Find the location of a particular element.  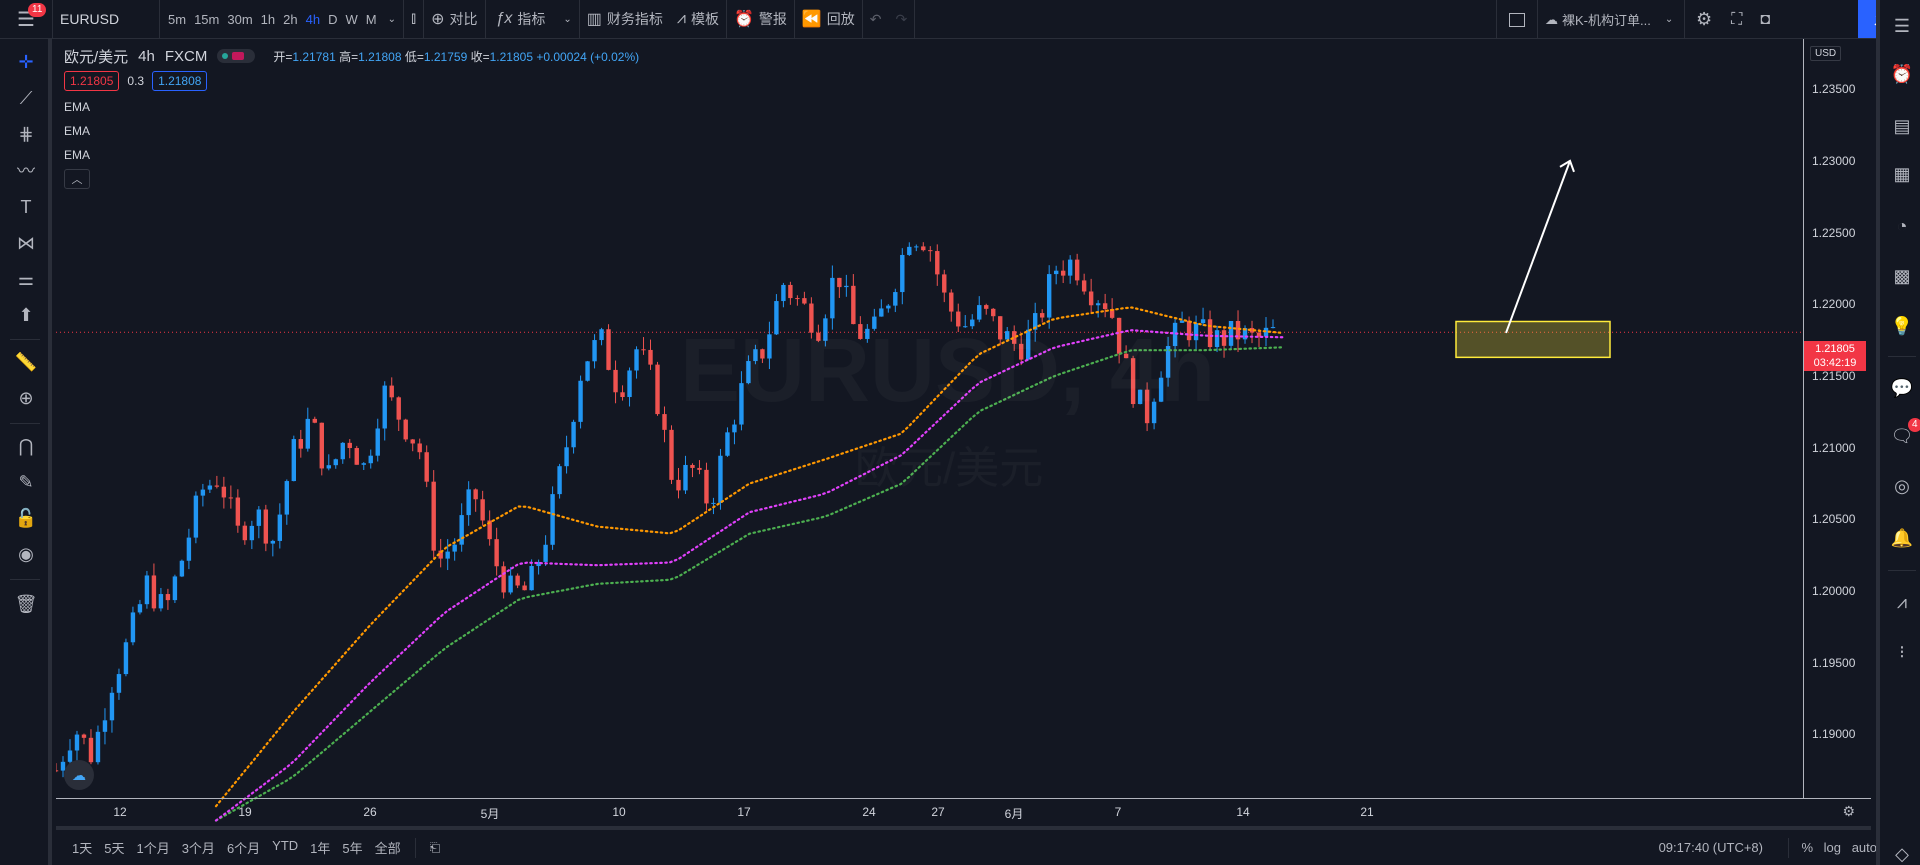

compare-button: ⊕ 对比 is located at coordinates (454, 19).